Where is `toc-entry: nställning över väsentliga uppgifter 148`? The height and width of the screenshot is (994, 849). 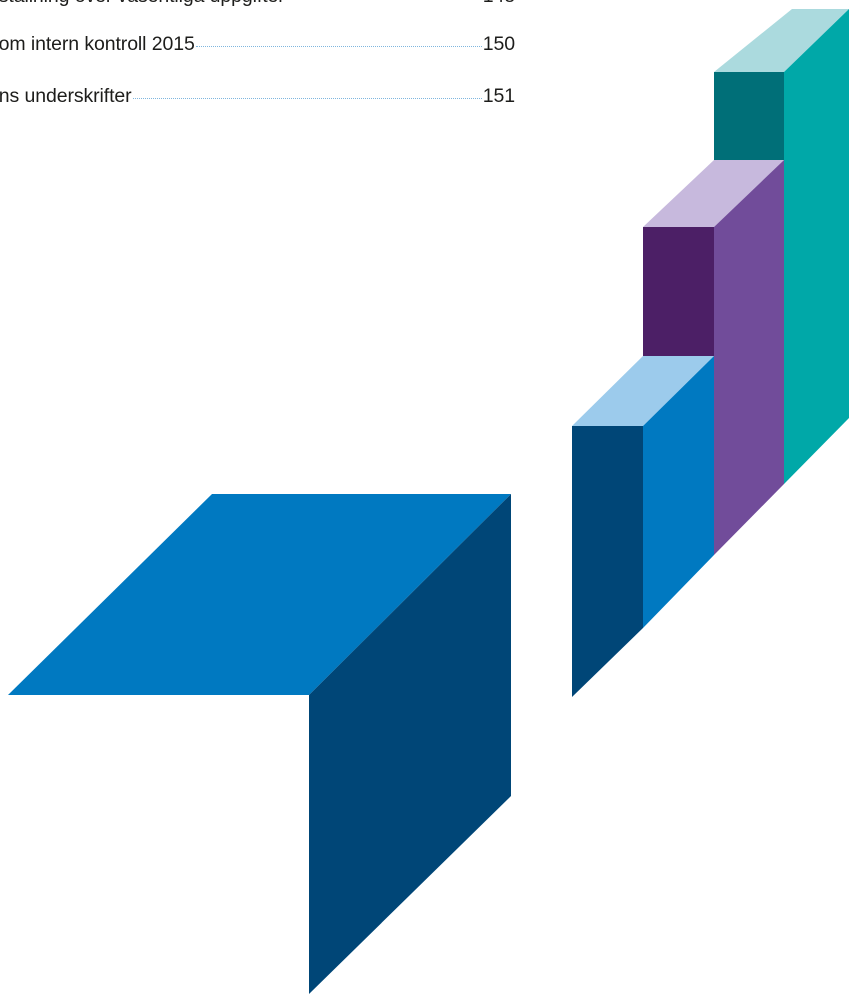 toc-entry: nställning över väsentliga uppgifter 148 is located at coordinates (257, 4).